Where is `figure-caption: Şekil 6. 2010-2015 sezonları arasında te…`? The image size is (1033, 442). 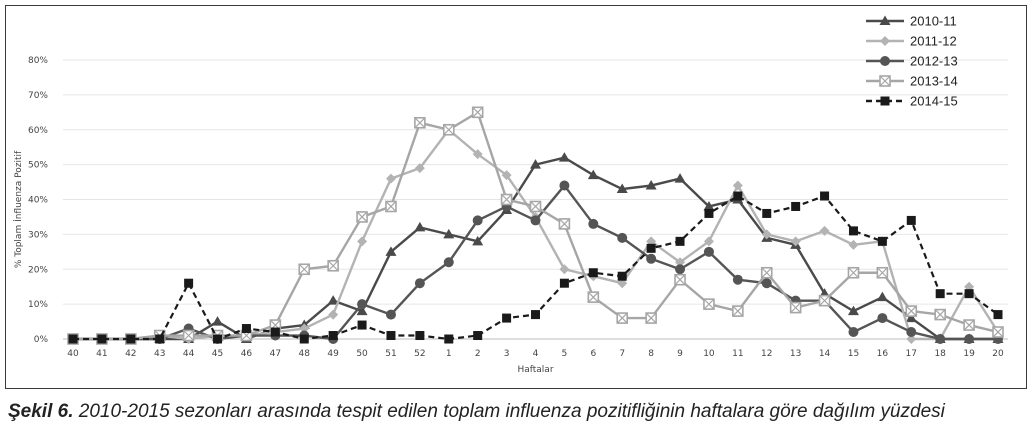 figure-caption: Şekil 6. 2010-2015 sezonları arasında te… is located at coordinates (519, 412).